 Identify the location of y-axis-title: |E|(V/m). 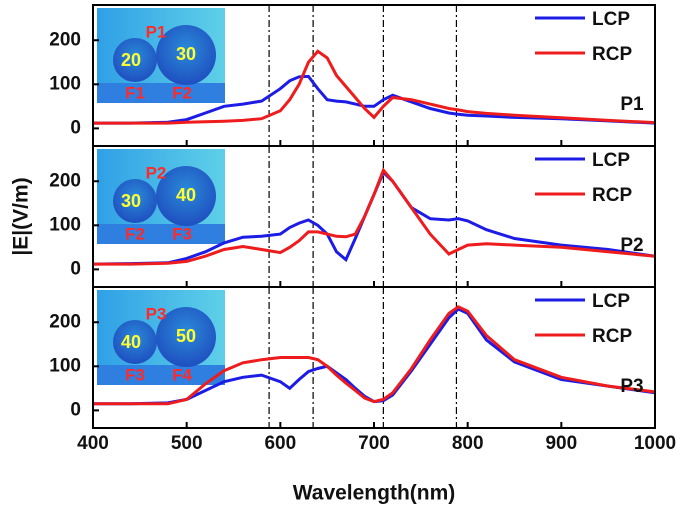
(21, 216).